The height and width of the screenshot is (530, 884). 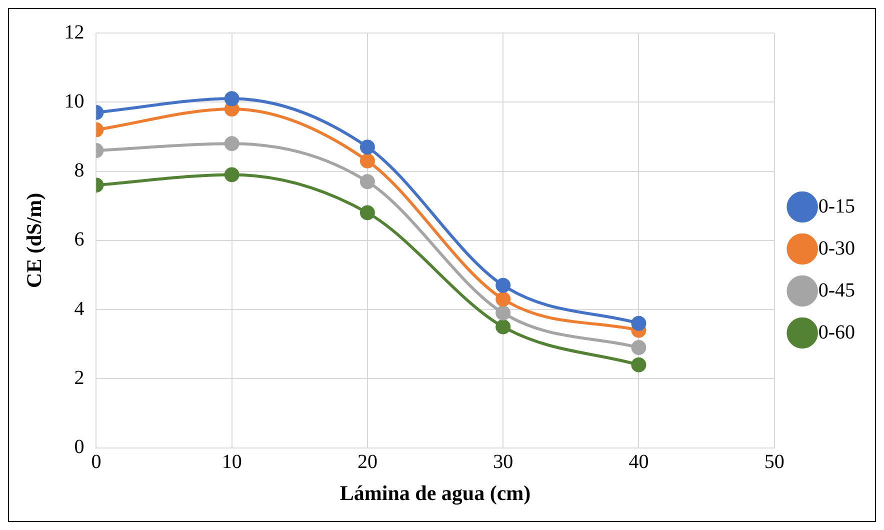 What do you see at coordinates (837, 248) in the screenshot?
I see `legend-label: 0-30` at bounding box center [837, 248].